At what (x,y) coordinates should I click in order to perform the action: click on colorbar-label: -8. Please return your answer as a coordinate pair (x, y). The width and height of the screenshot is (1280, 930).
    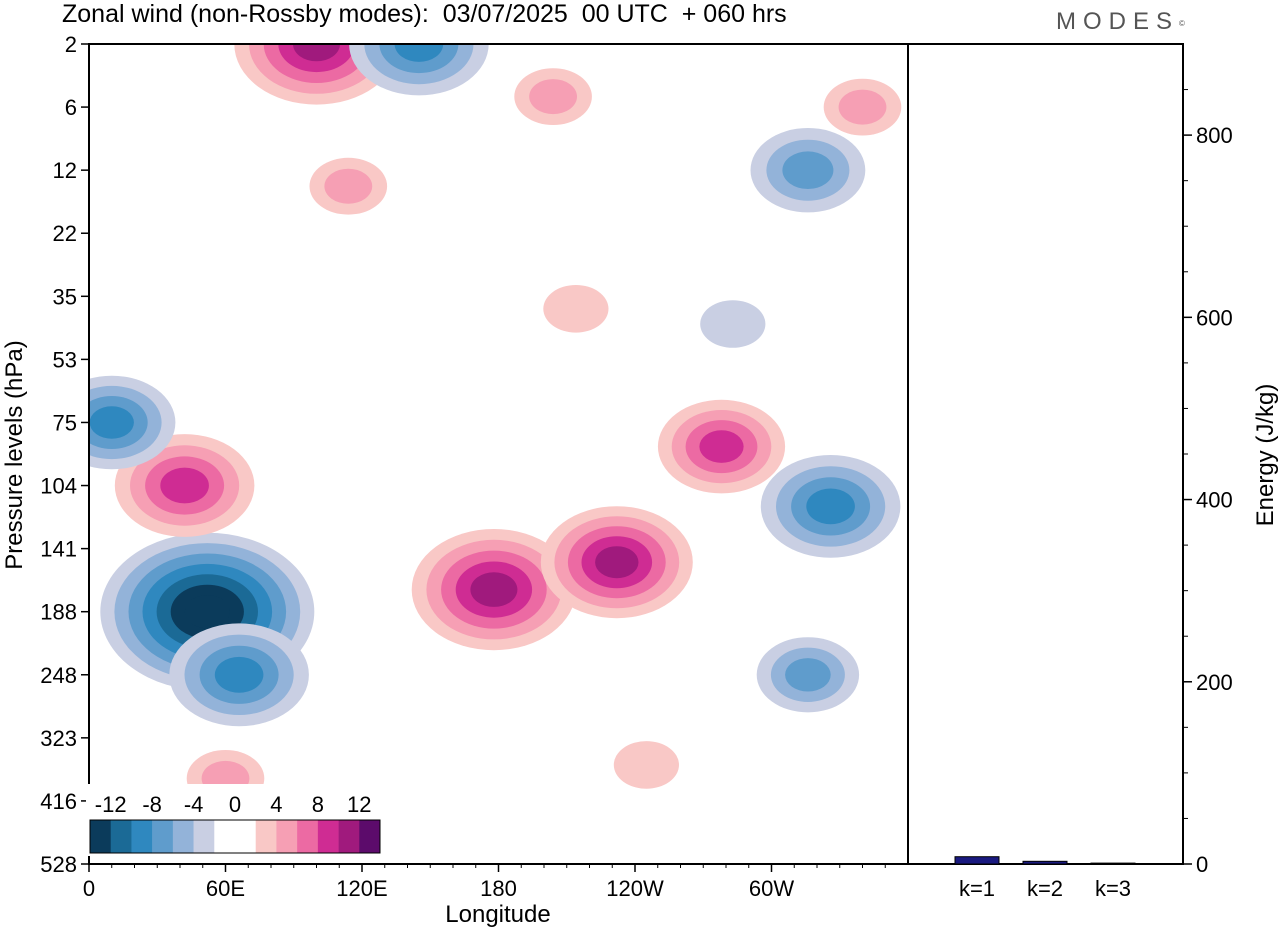
    Looking at the image, I should click on (152, 804).